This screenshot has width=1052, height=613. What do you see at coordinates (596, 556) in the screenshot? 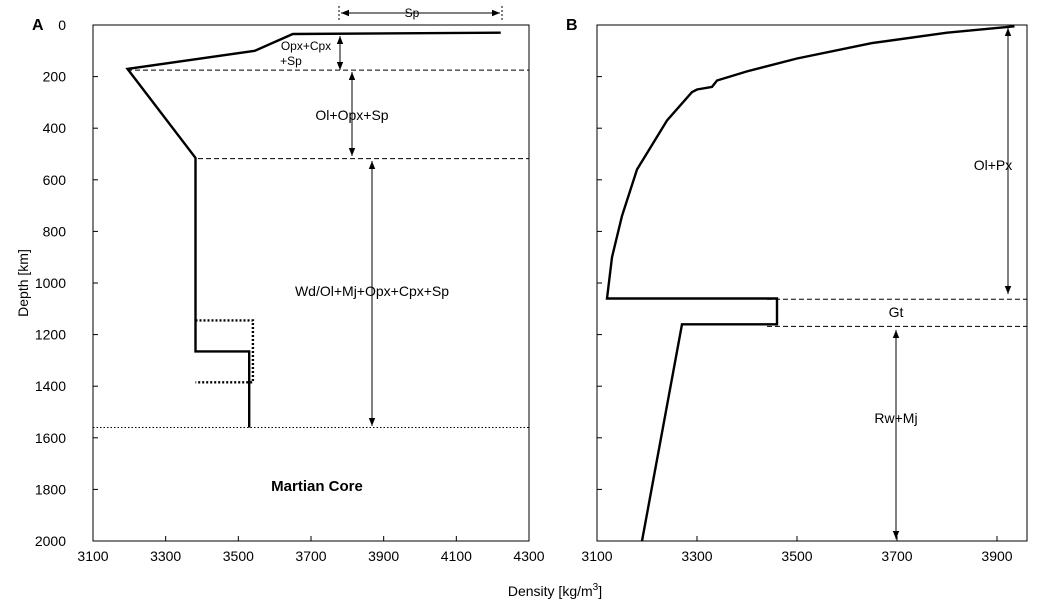
I see `panel-b-x-tick-label: 3100` at bounding box center [596, 556].